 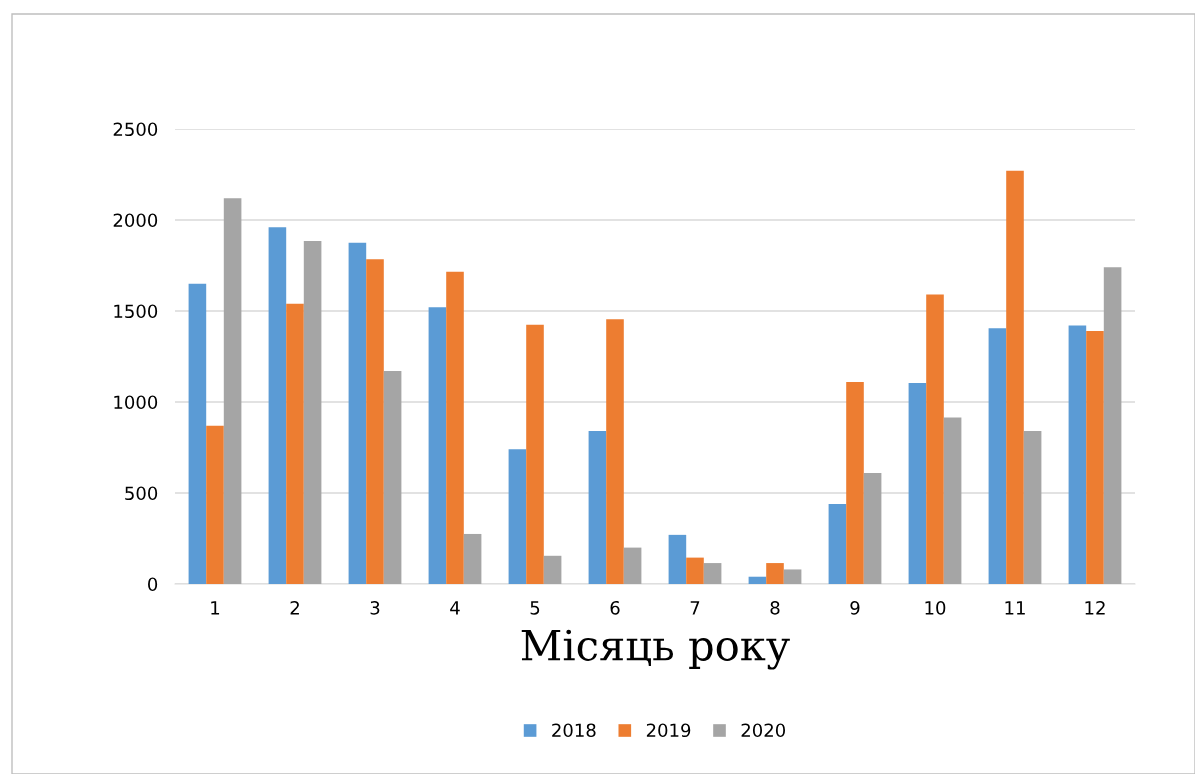 I want to click on x-tick-label: 8, so click(x=775, y=607).